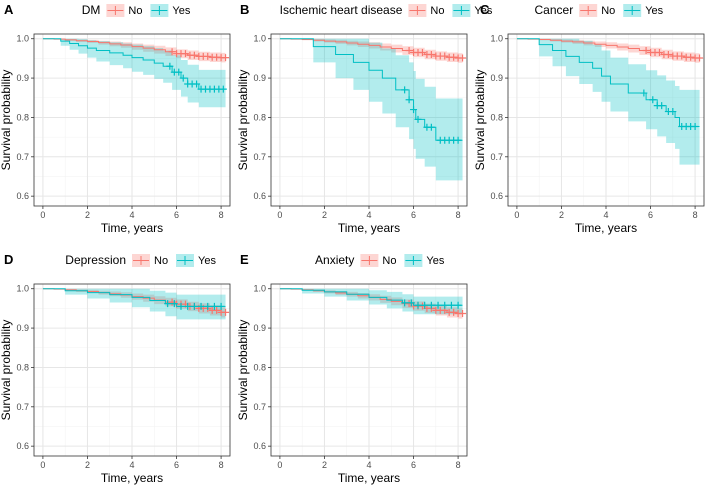  What do you see at coordinates (386, 10) in the screenshot?
I see `legend: Ischemic heart disease No Yes` at bounding box center [386, 10].